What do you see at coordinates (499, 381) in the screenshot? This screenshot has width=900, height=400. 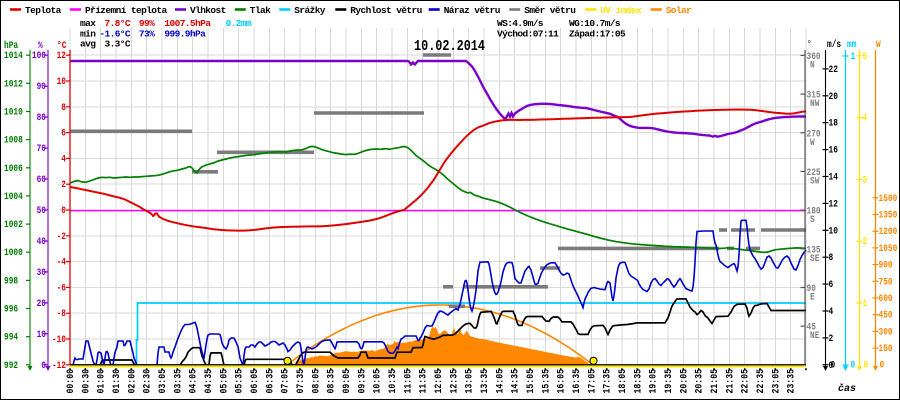 I see `svg-text: 14:05` at bounding box center [499, 381].